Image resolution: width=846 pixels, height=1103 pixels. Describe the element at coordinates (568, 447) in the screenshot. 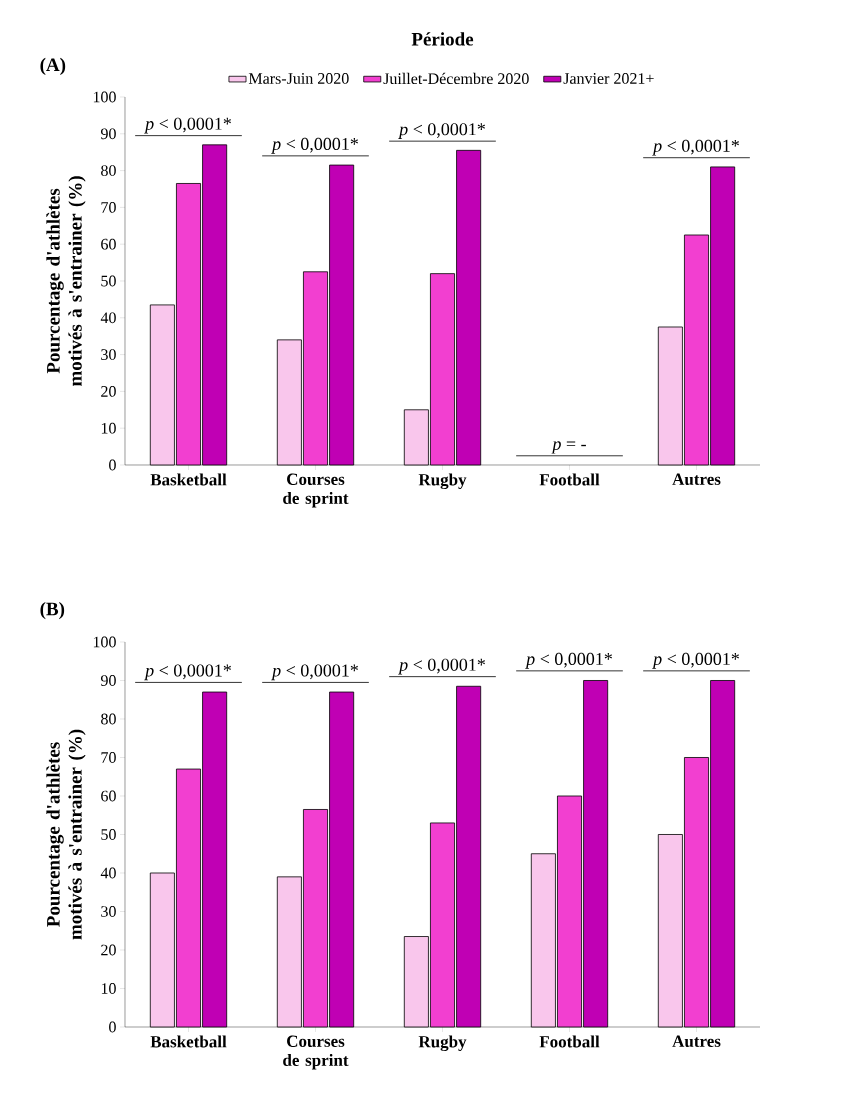

I see `annotation: p = -` at that location.